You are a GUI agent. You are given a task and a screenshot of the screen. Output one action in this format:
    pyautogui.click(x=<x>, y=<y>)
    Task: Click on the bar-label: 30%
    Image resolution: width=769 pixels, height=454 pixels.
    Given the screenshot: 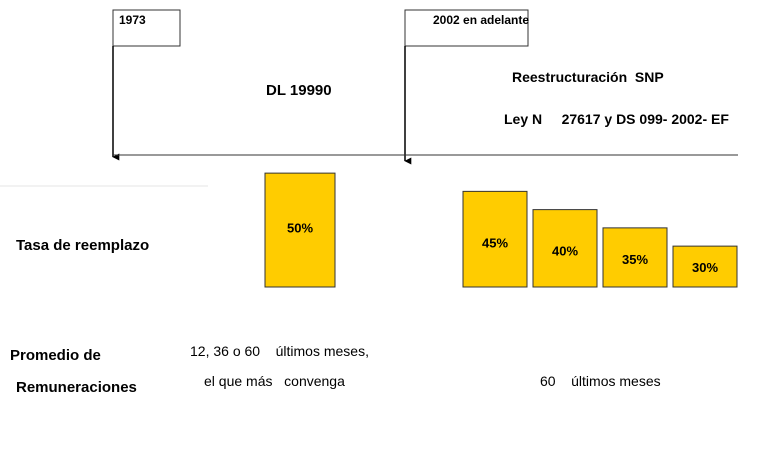 What is the action you would take?
    pyautogui.click(x=705, y=267)
    